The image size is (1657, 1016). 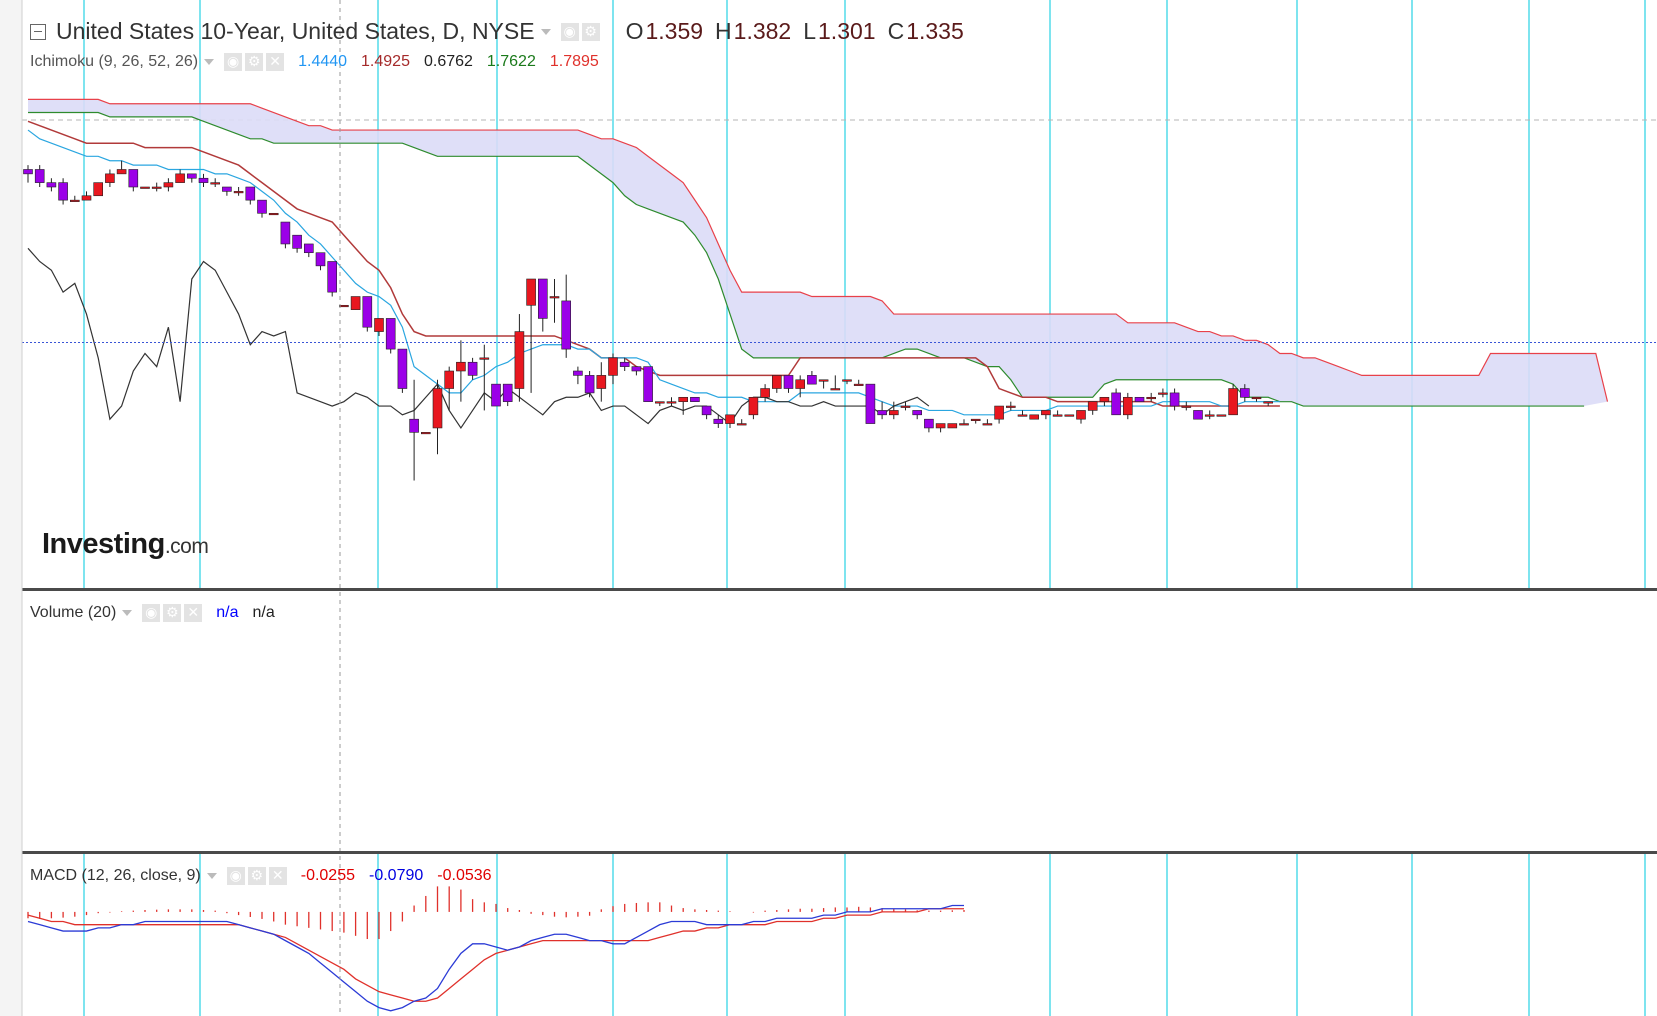 I want to click on collapse-icon, so click(x=38, y=31).